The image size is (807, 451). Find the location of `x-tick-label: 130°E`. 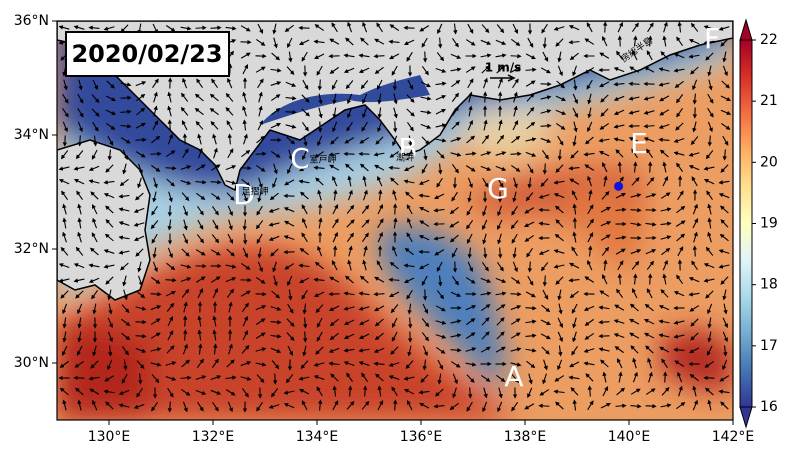

x-tick-label: 130°E is located at coordinates (109, 437).